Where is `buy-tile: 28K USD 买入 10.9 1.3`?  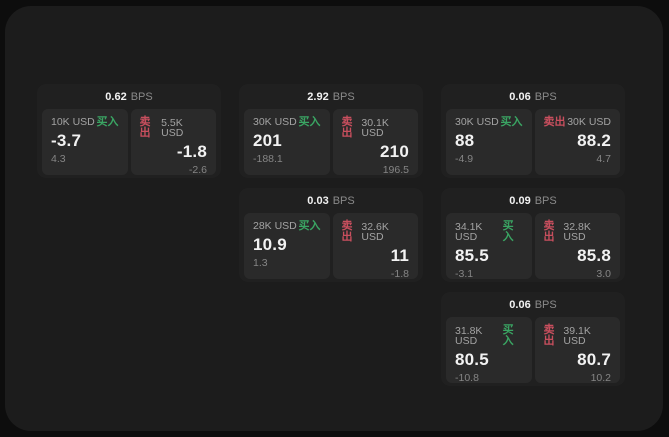
buy-tile: 28K USD 买入 10.9 1.3 is located at coordinates (287, 246).